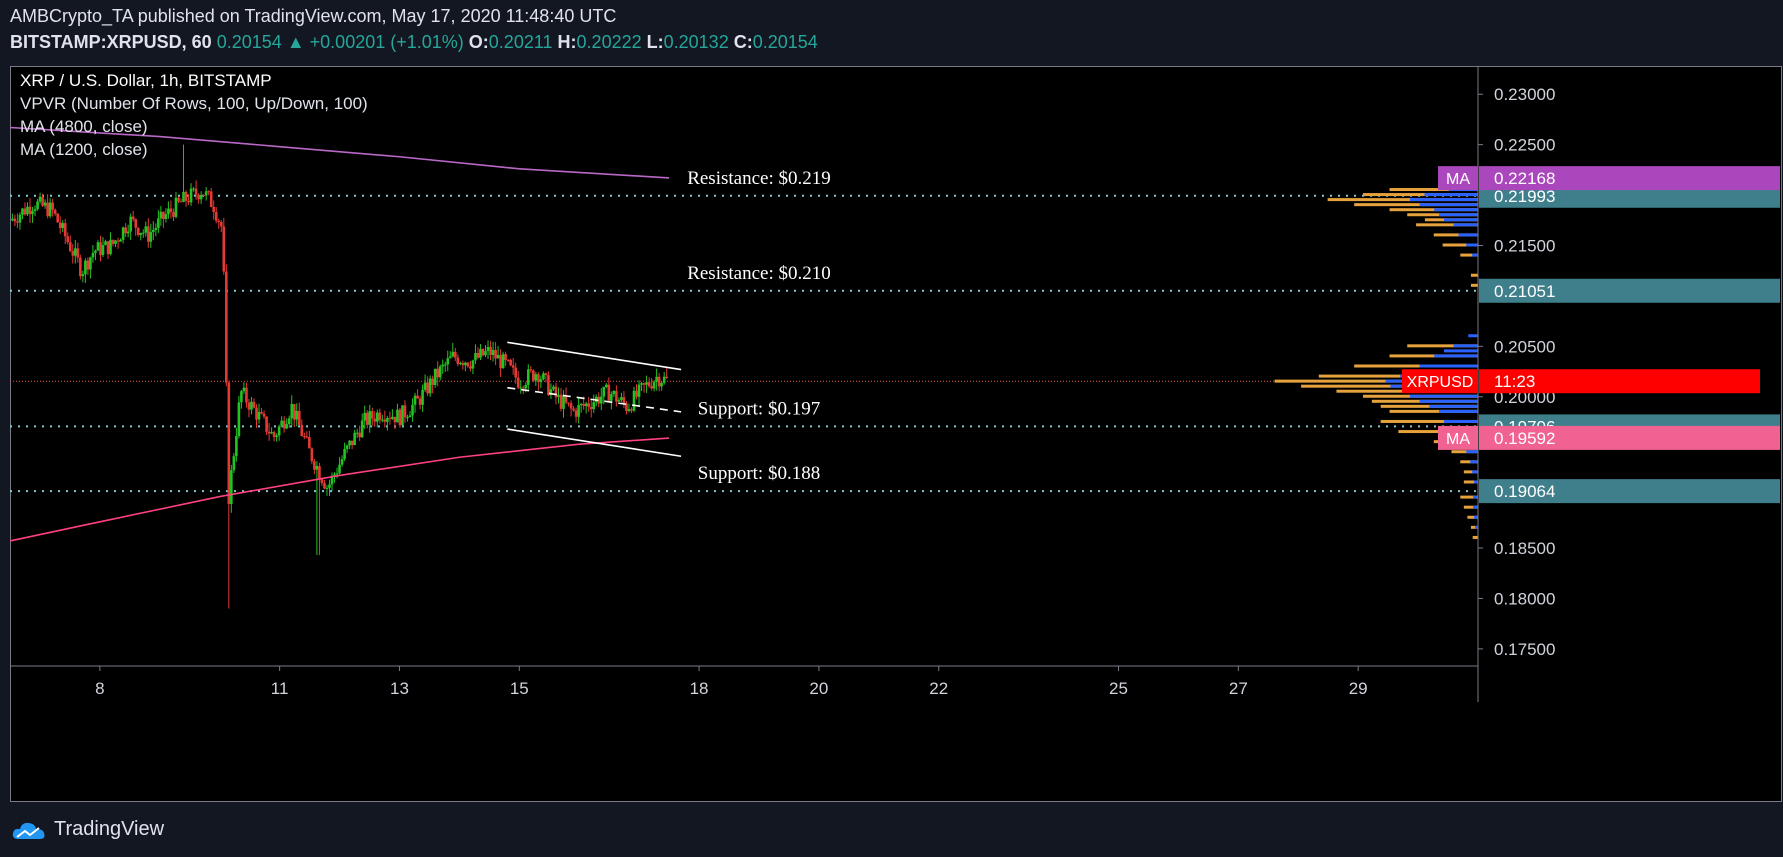 The image size is (1783, 857). Describe the element at coordinates (88, 829) in the screenshot. I see `tradingview-logo: TradingView` at that location.